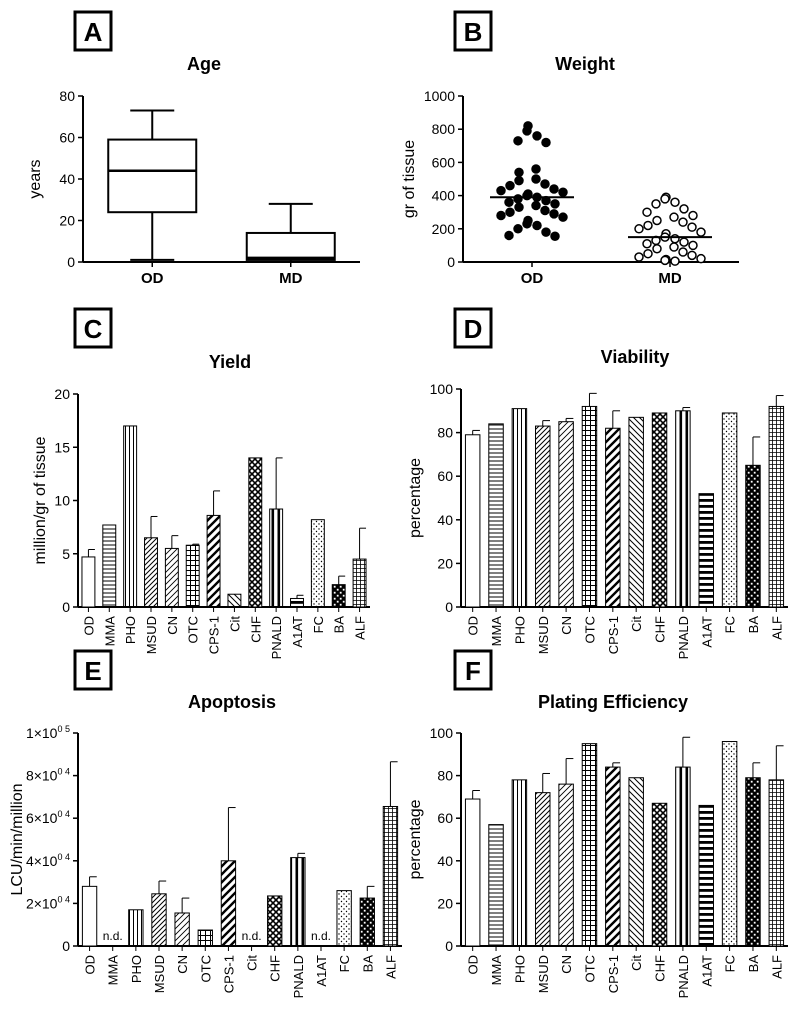 The width and height of the screenshot is (800, 1017). What do you see at coordinates (62, 501) in the screenshot?
I see `y-tick-label: 10` at bounding box center [62, 501].